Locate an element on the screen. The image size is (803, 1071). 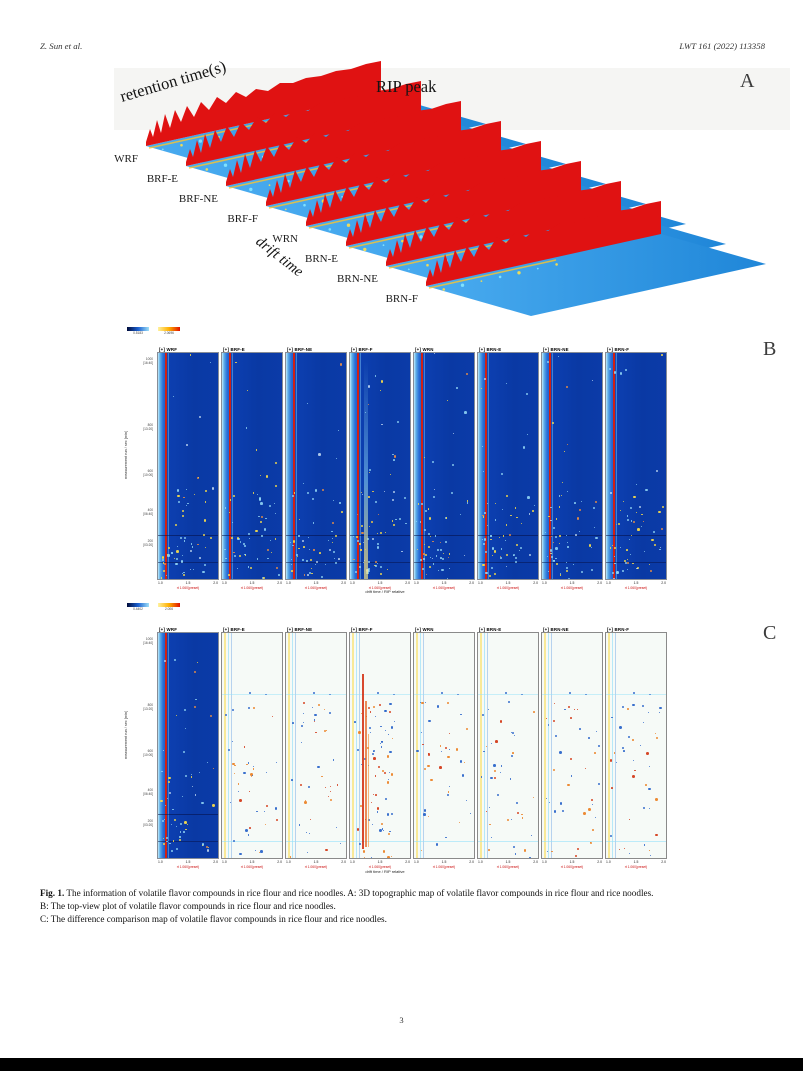
x-tick-row: 1.0 1.5 2.0 is located at coordinates (572, 862).